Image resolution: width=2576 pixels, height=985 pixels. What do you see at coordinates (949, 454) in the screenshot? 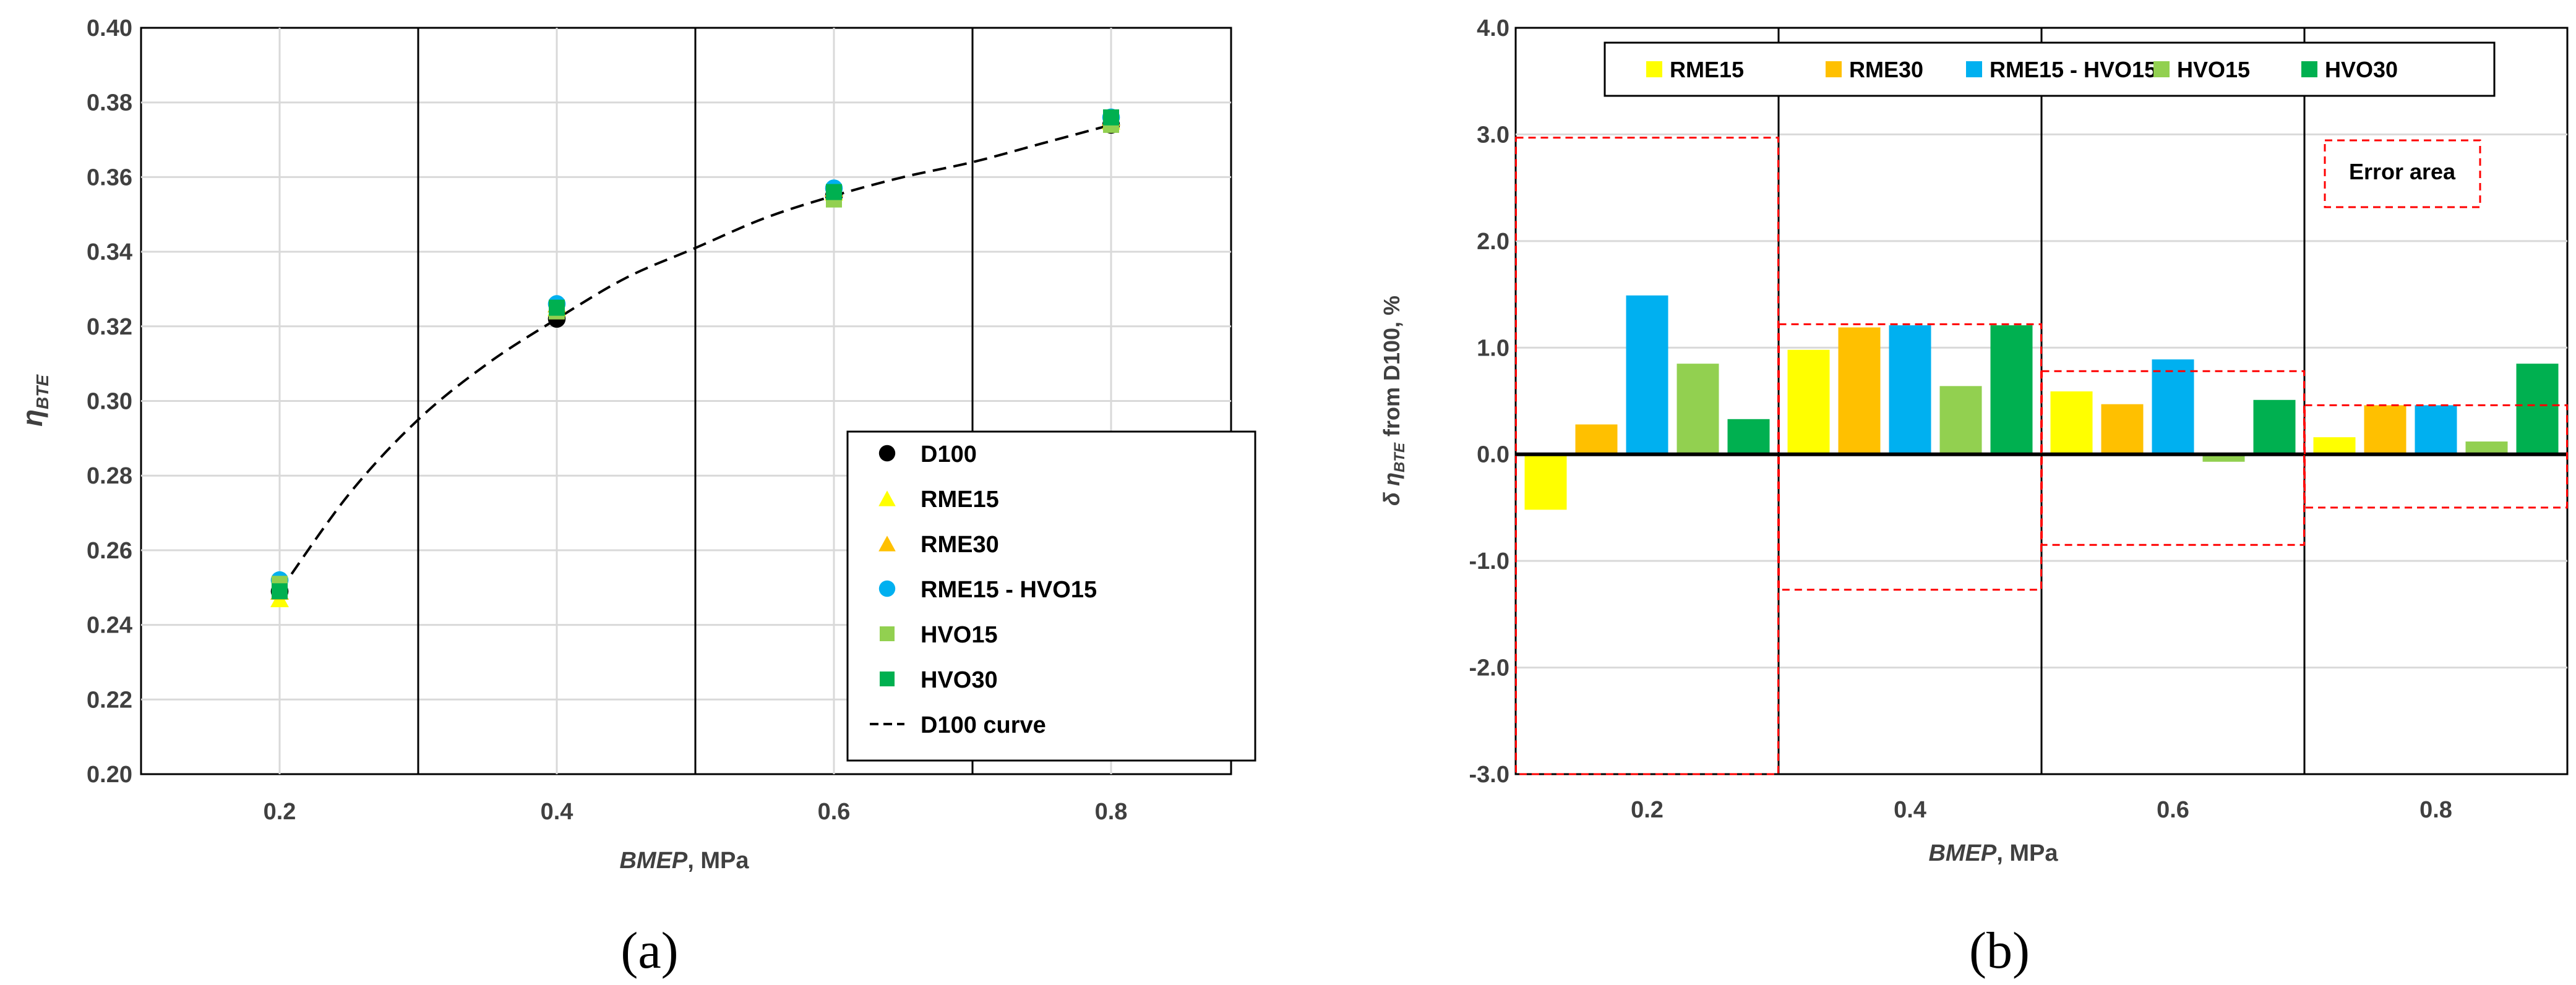
I see `chart-a-legend-label: D100` at bounding box center [949, 454].